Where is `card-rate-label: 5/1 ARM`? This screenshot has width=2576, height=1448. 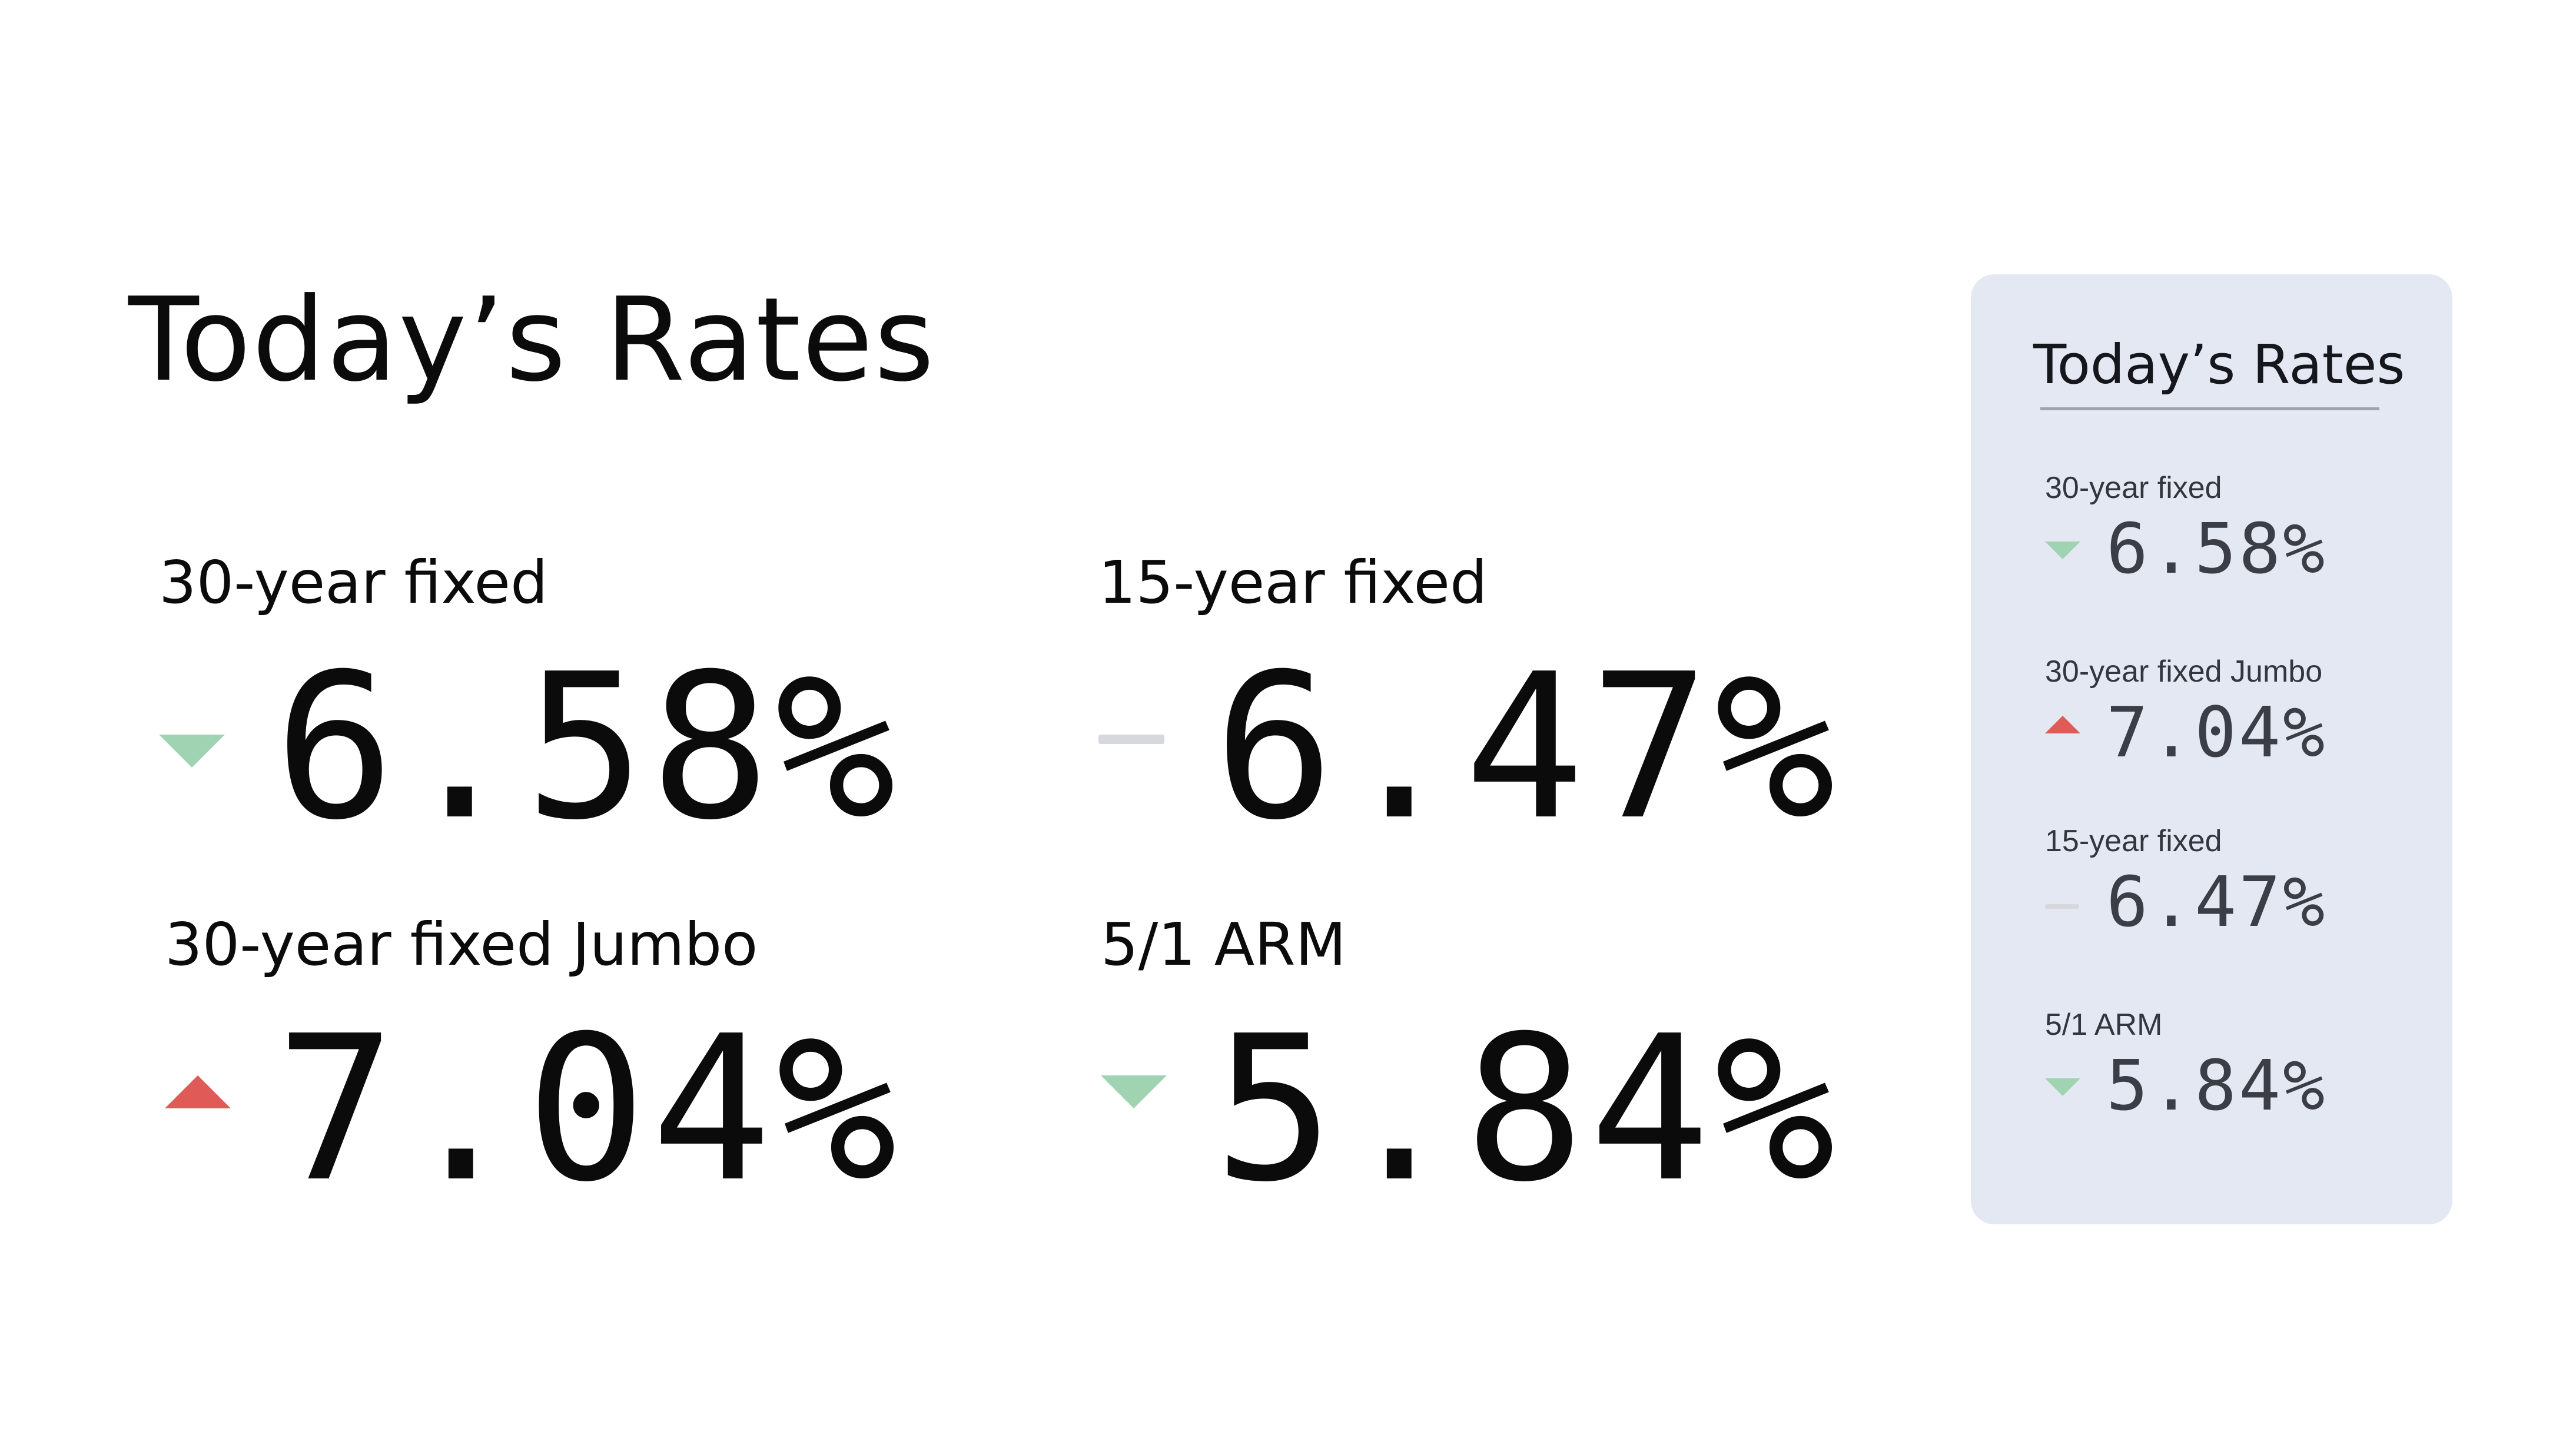 card-rate-label: 5/1 ARM is located at coordinates (2104, 1025).